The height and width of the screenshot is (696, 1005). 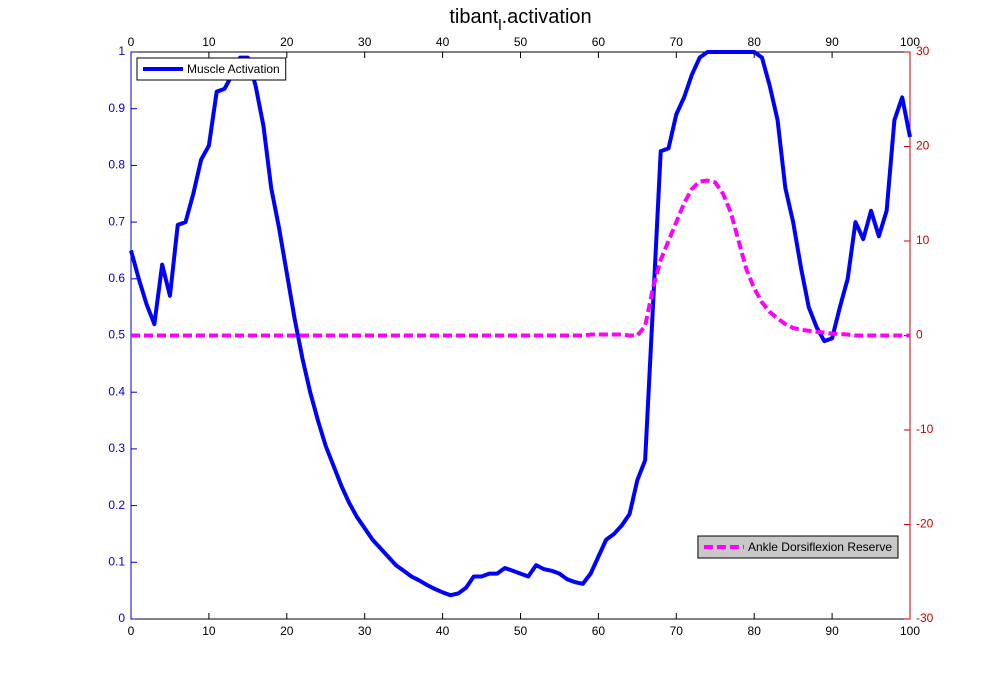 I want to click on x-tick-label: 20, so click(x=287, y=631).